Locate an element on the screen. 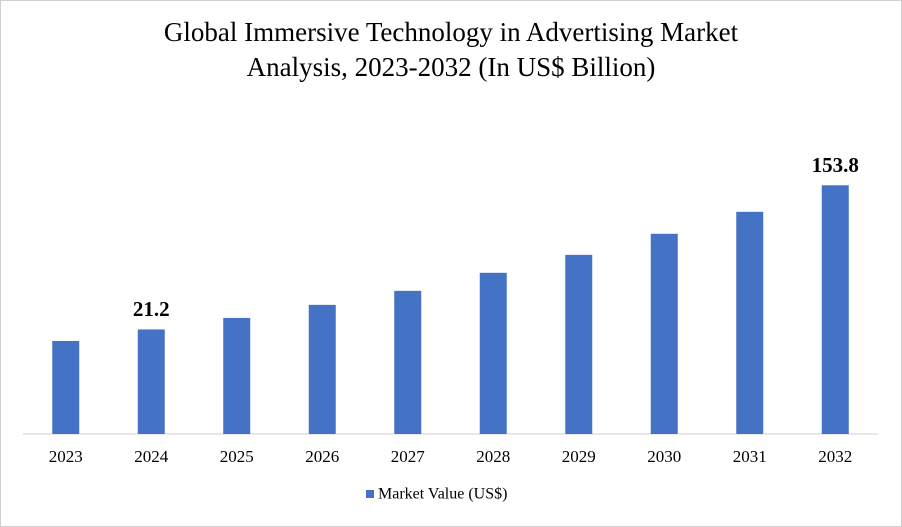 The image size is (902, 527). x-tick-label: 2028 is located at coordinates (493, 456).